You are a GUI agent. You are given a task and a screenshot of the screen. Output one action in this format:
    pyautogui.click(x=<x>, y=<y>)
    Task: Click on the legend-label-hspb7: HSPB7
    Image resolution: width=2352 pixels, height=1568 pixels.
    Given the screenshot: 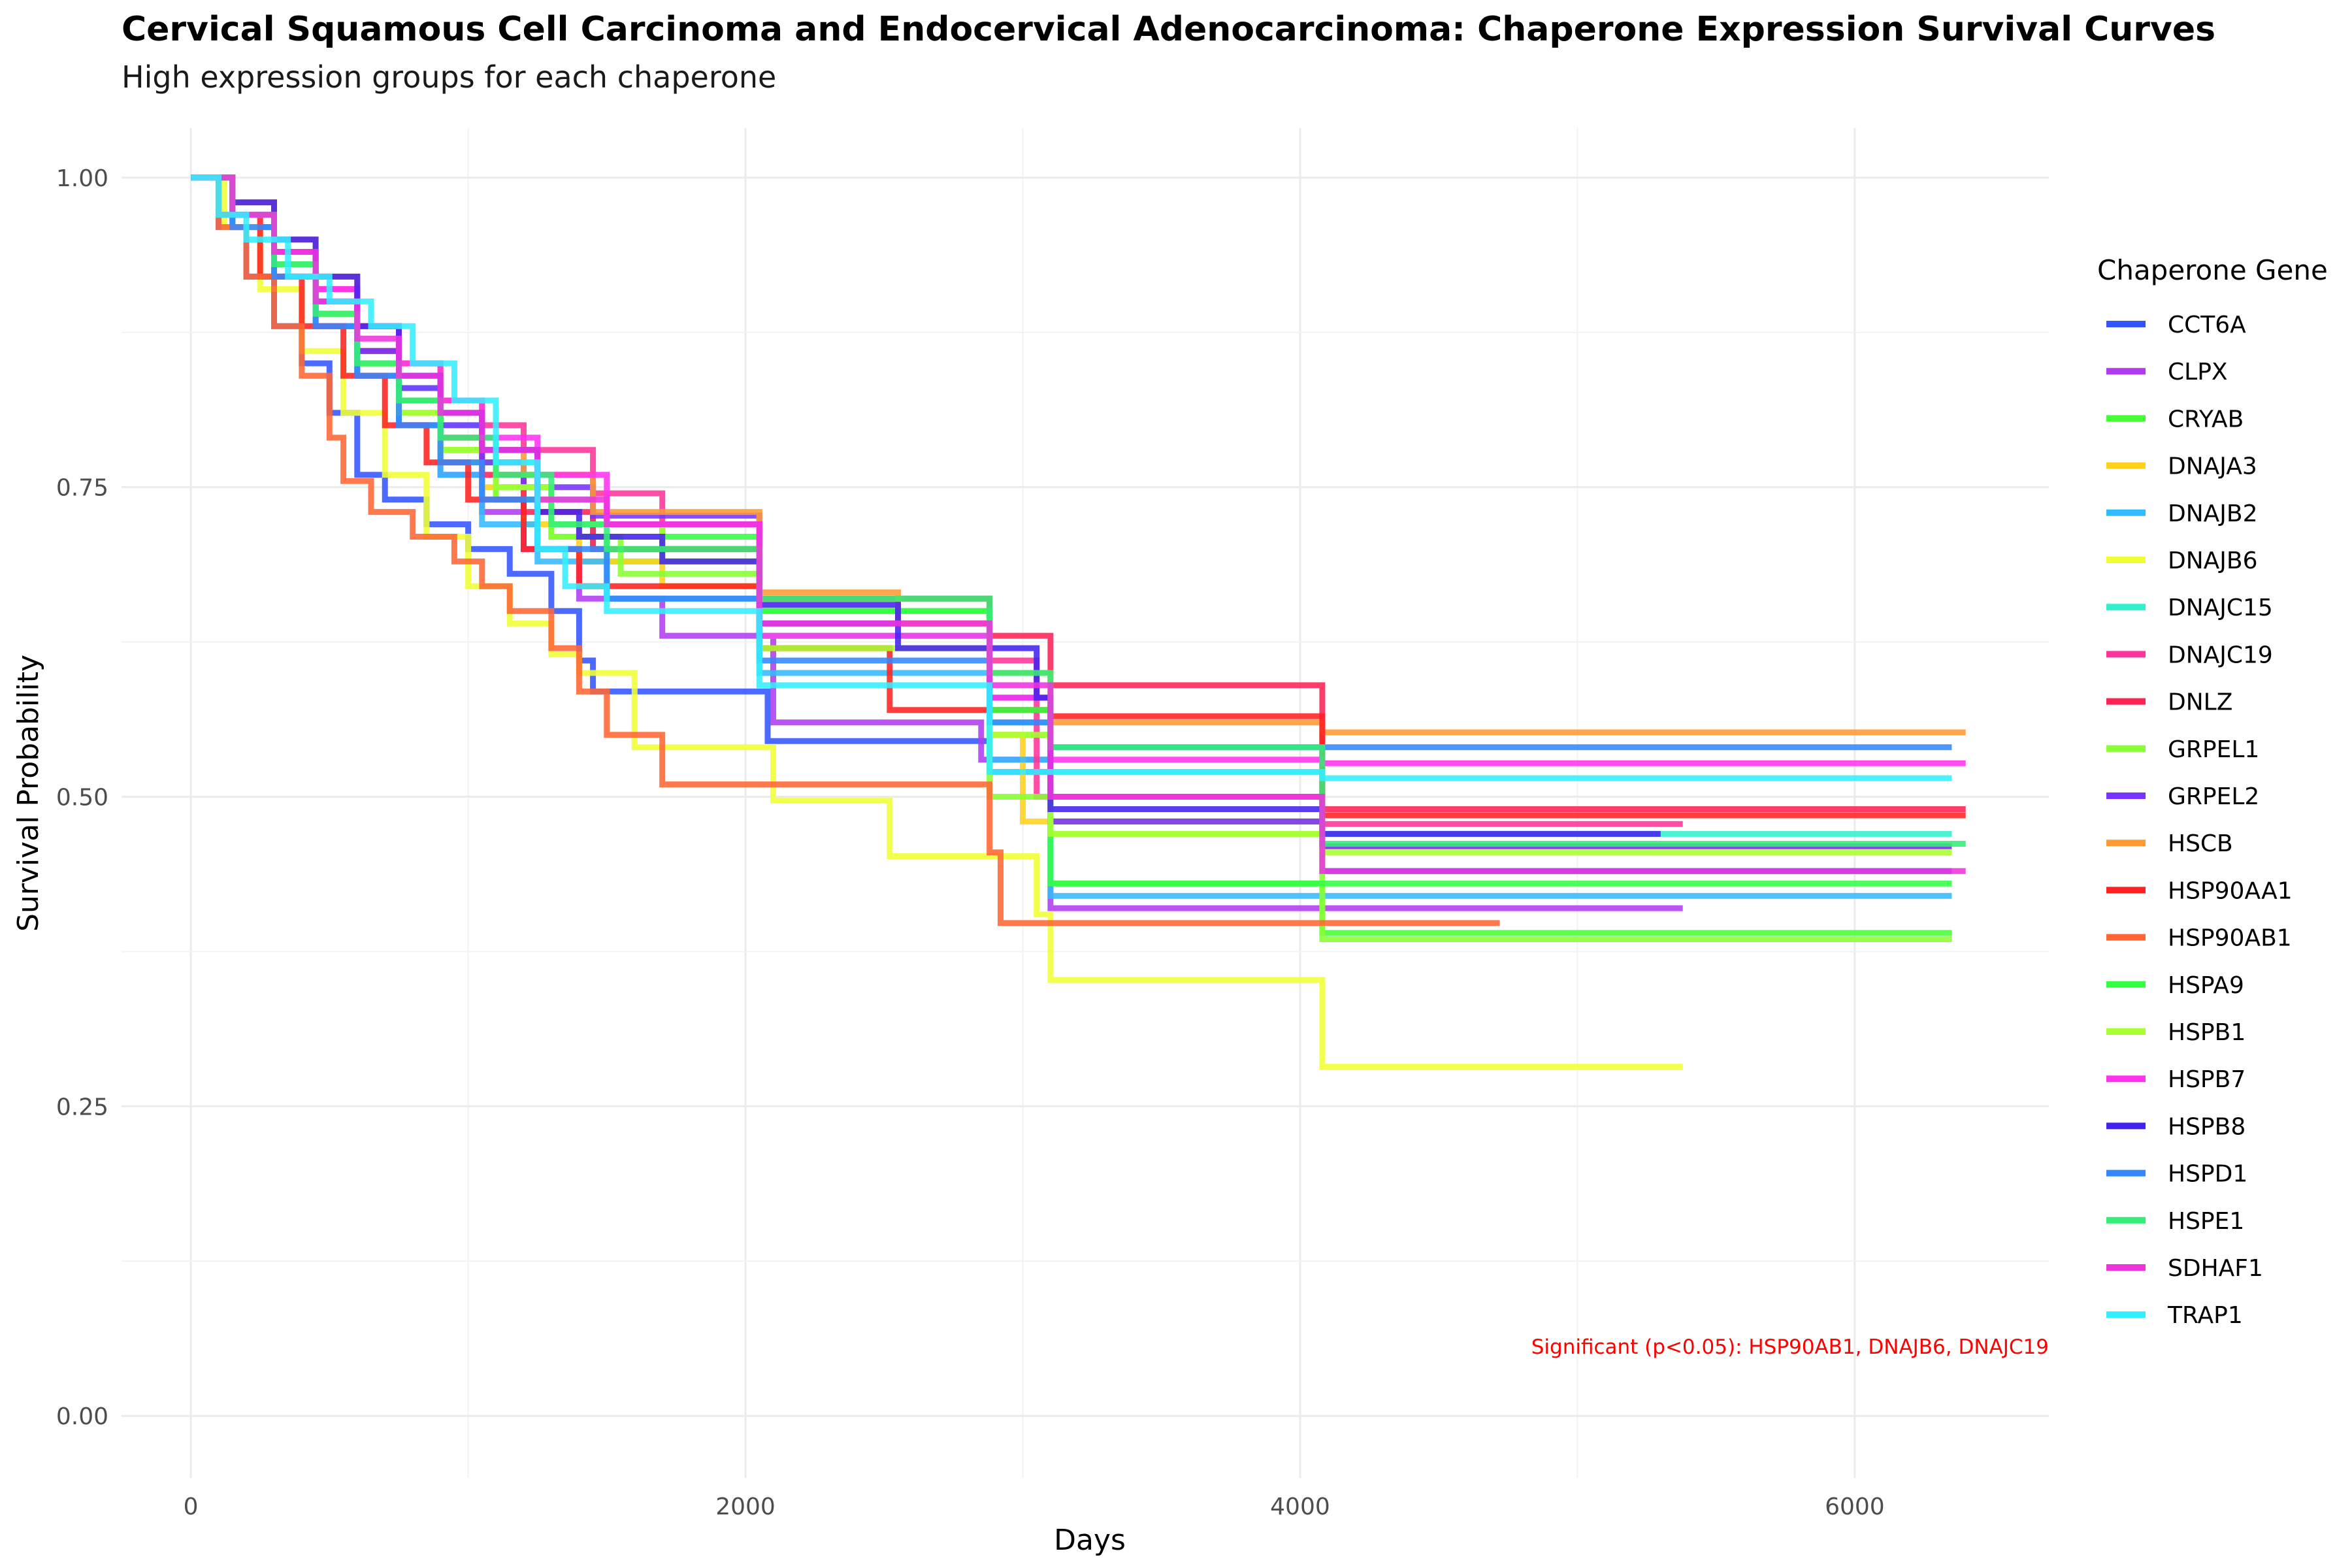 What is the action you would take?
    pyautogui.click(x=2207, y=1079)
    